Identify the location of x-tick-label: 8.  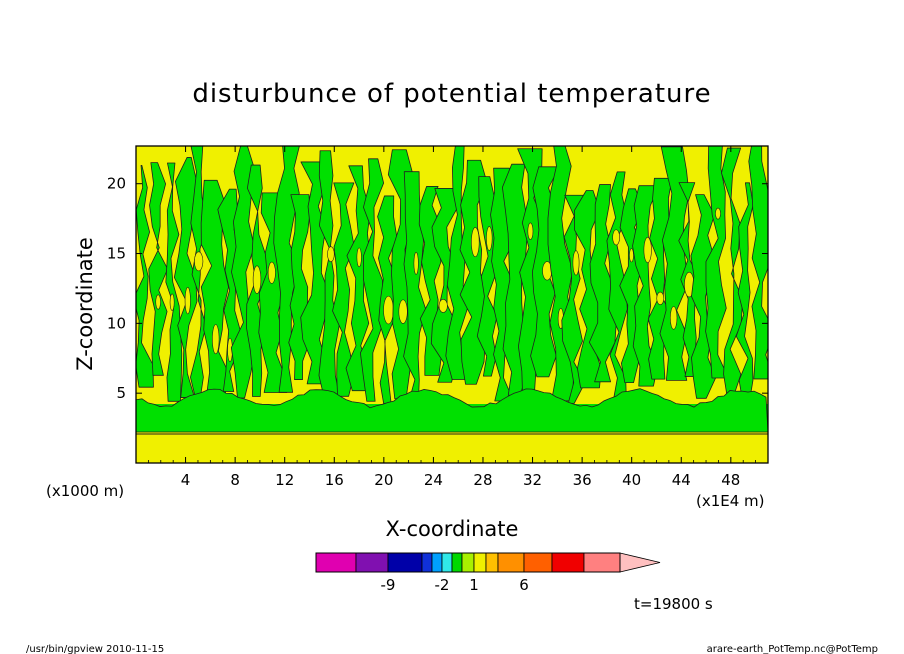
(235, 480).